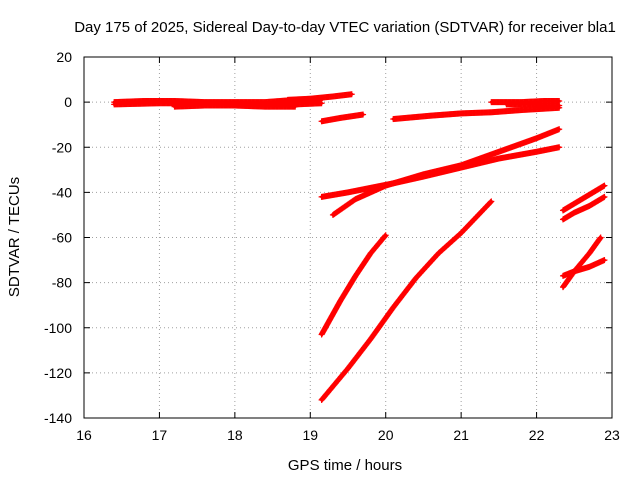  I want to click on y-tick-label: 20, so click(64, 57).